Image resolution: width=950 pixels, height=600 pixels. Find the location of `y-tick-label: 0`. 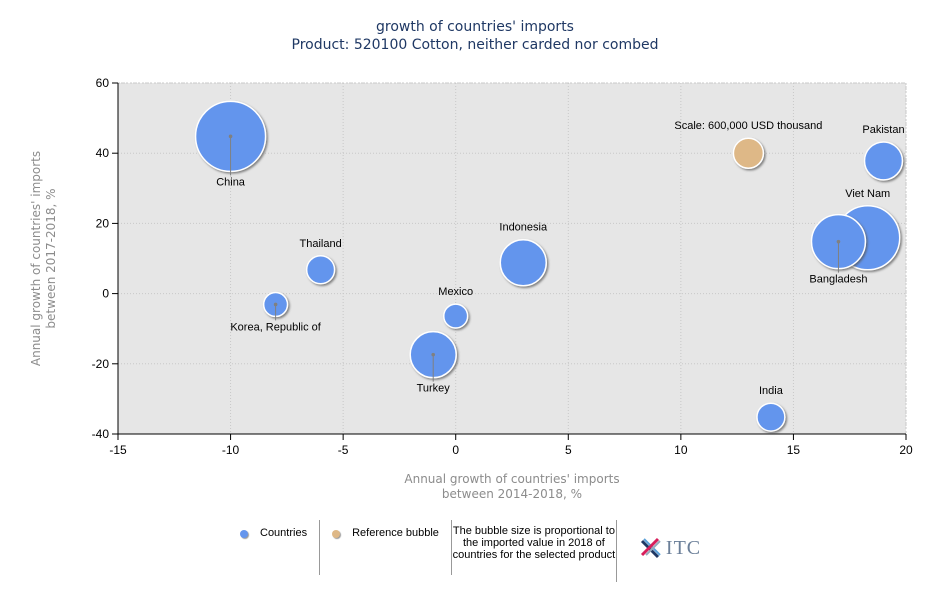

y-tick-label: 0 is located at coordinates (105, 294).